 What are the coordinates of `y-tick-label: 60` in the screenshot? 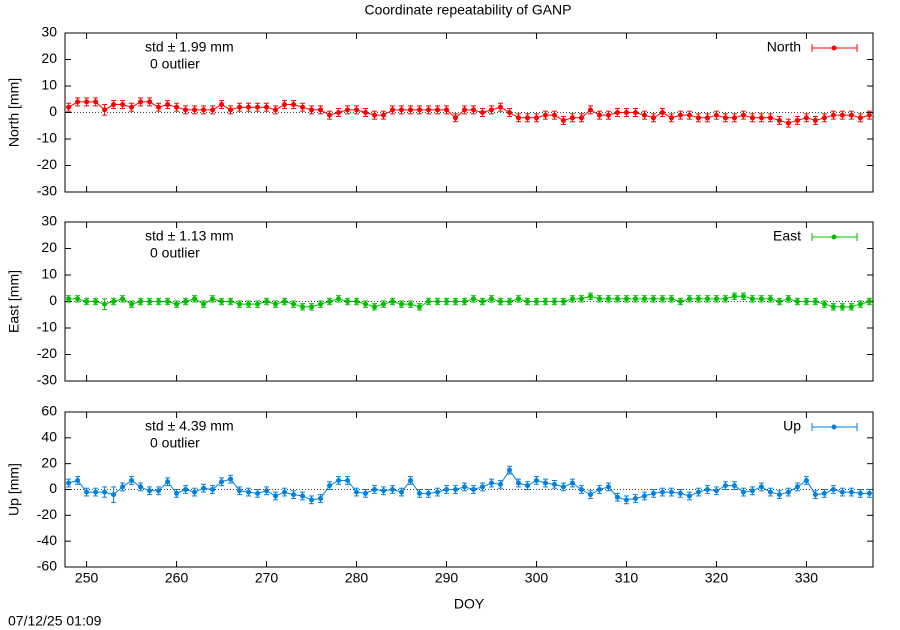 It's located at (49, 411).